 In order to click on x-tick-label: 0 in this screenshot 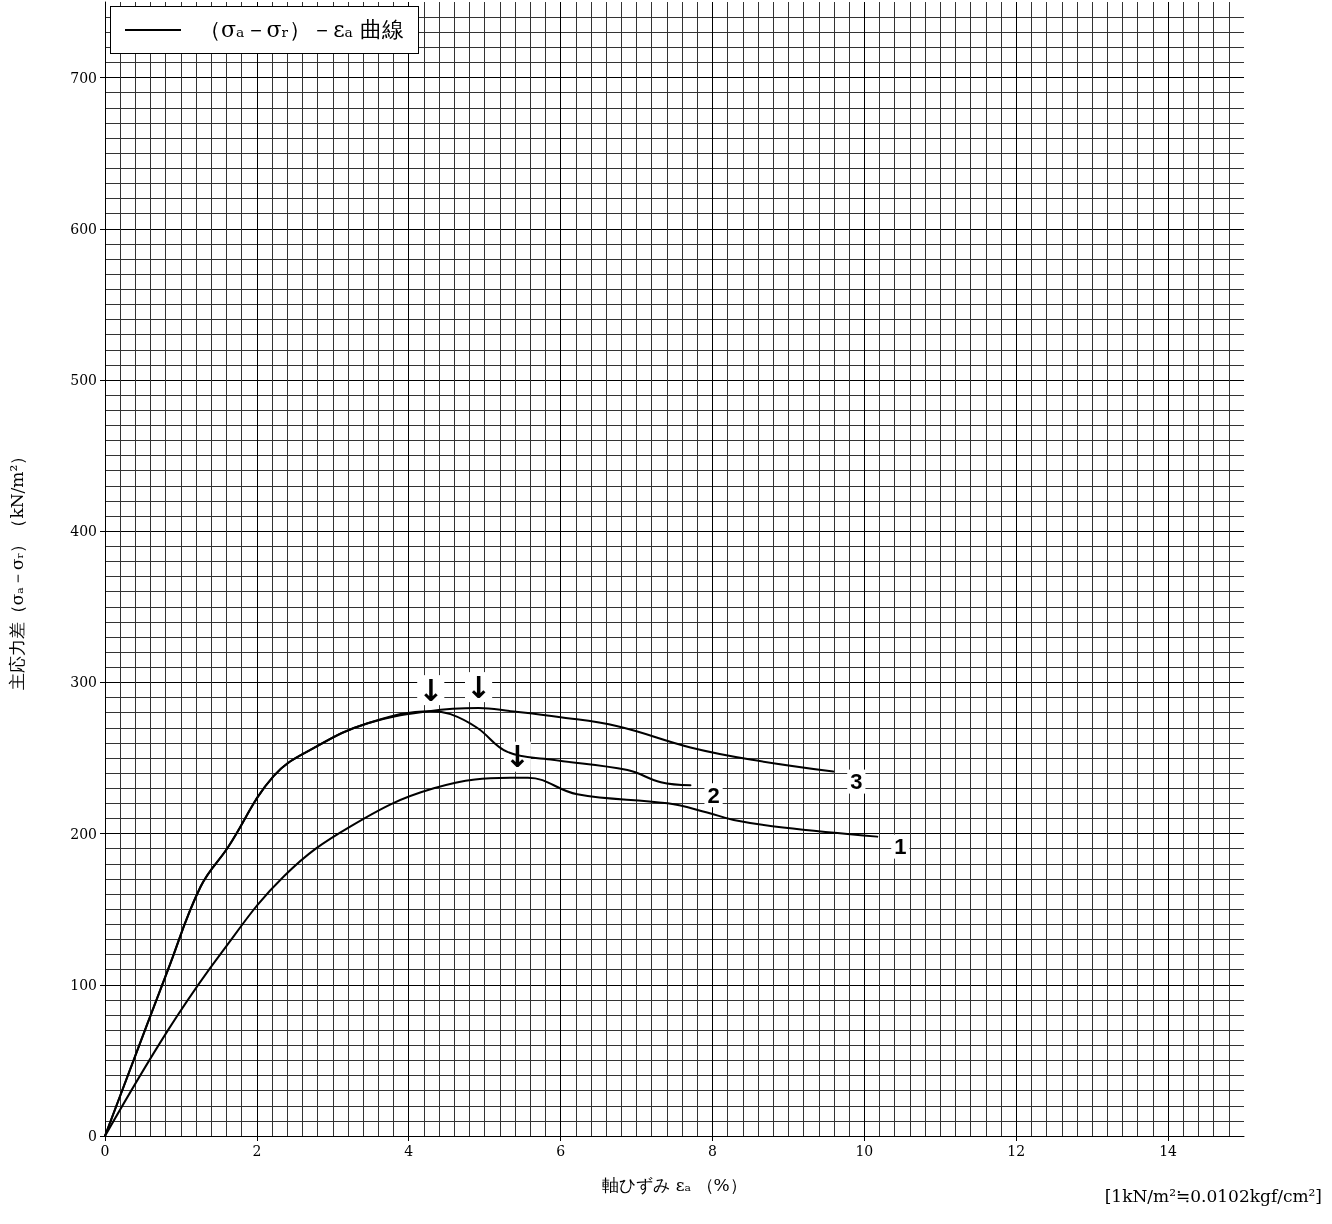, I will do `click(105, 1151)`.